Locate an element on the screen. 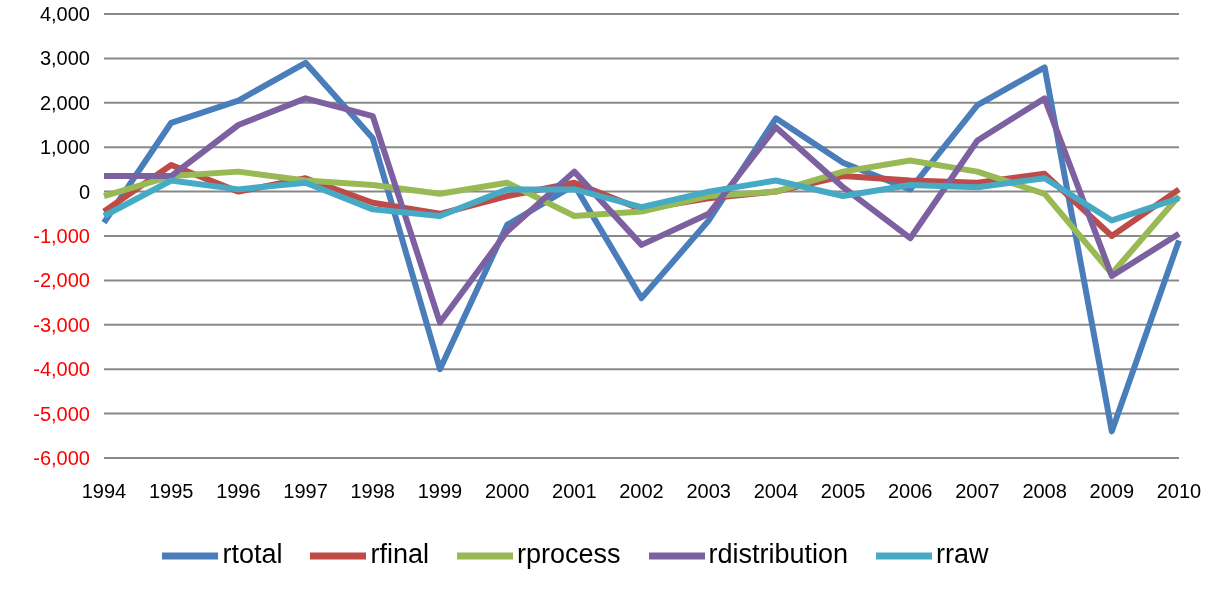  x-tick-label: 2005 is located at coordinates (843, 491).